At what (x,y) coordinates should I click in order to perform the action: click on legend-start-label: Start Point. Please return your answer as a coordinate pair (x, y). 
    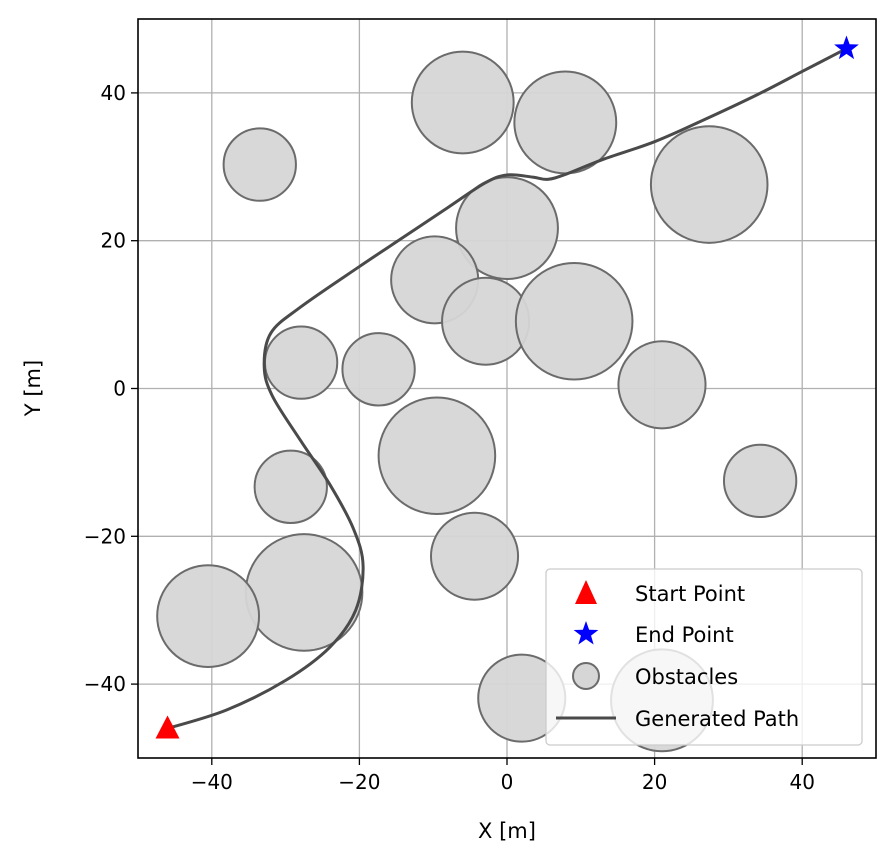
    Looking at the image, I should click on (690, 594).